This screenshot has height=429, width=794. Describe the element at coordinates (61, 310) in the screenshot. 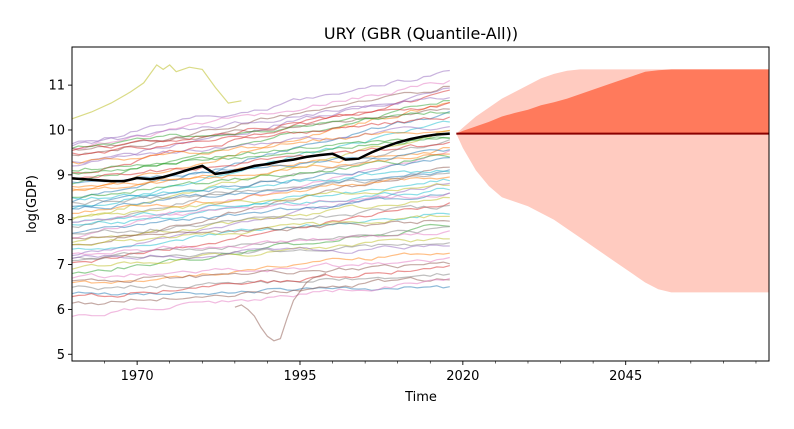

I see `y-tick-label: 6` at that location.